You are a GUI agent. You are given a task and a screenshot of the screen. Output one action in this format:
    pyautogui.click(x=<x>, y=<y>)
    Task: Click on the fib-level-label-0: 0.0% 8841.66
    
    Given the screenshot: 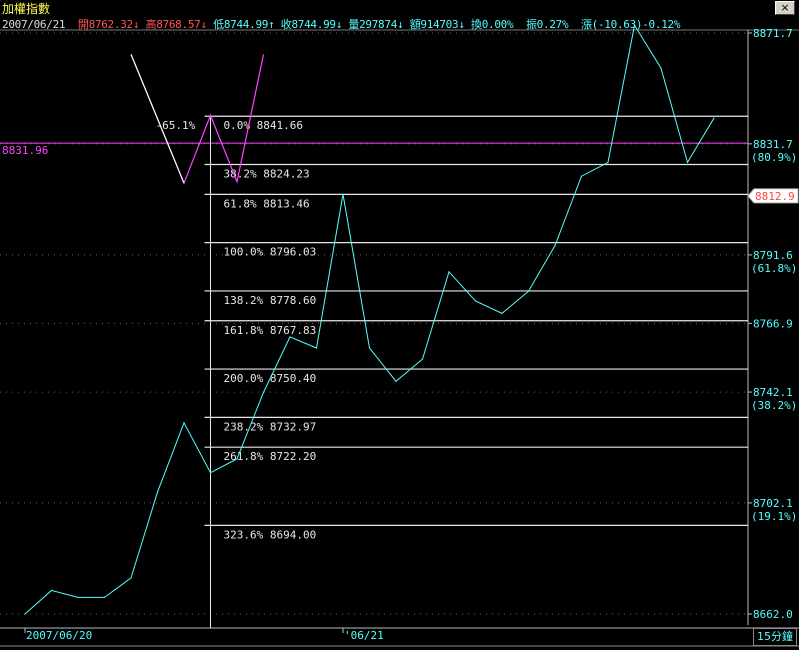 What is the action you would take?
    pyautogui.click(x=263, y=125)
    